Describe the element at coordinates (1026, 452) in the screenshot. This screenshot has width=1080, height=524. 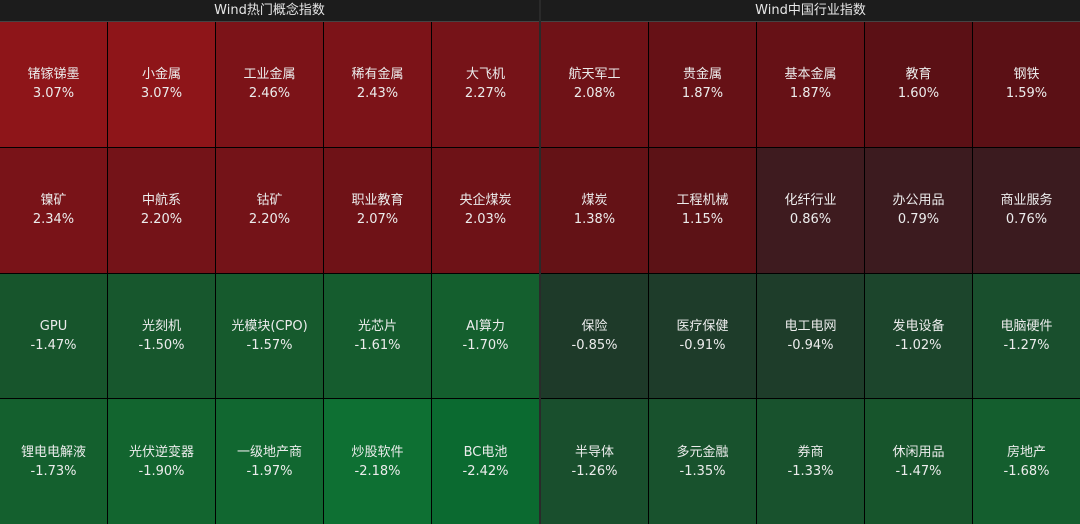
I see `cell-name: 房地产` at that location.